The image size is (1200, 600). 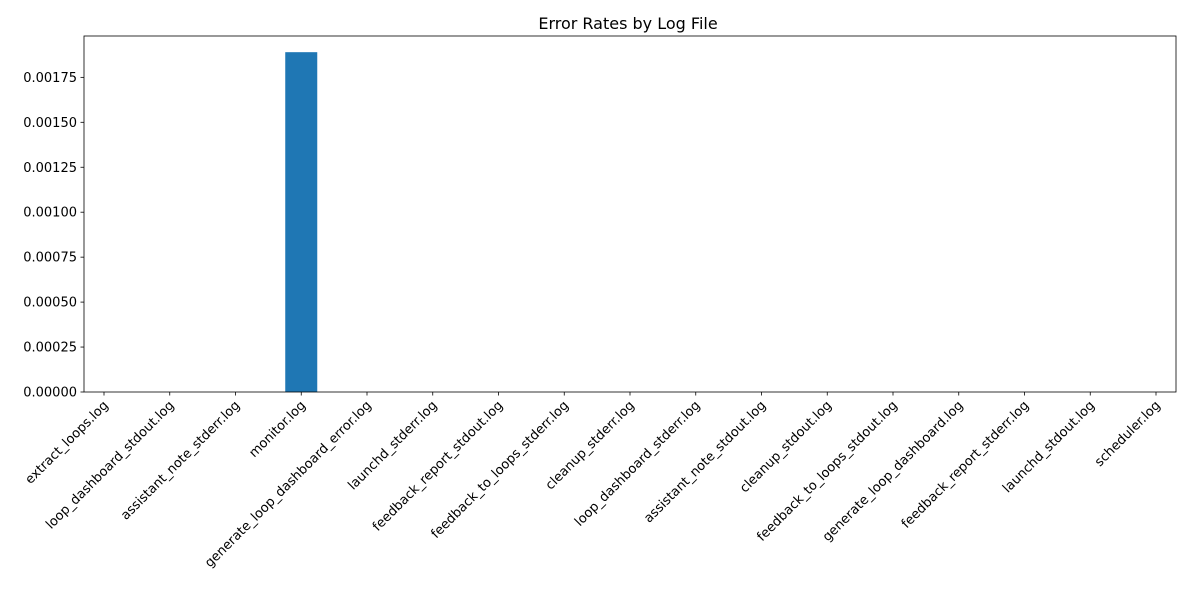 I want to click on x-tick-label-17: scheduler.log, so click(x=1128, y=434).